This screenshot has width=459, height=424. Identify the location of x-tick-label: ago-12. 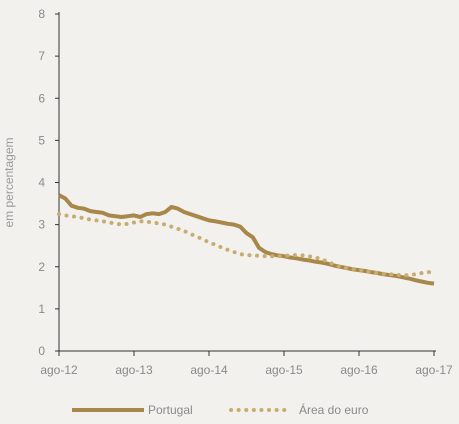
(59, 370).